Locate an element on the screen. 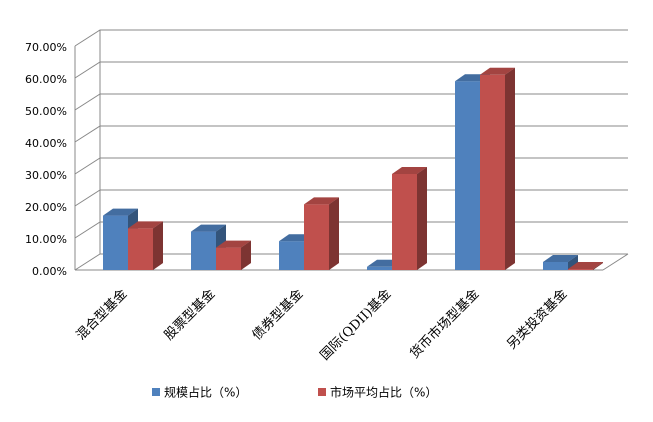  legend-label: 规模占比（%） is located at coordinates (205, 392).